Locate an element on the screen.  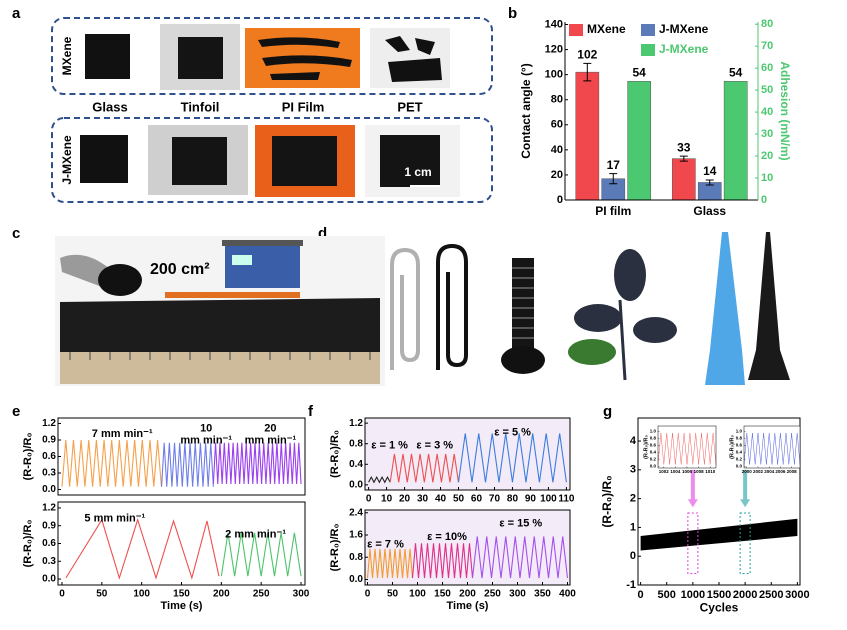
photo-d is located at coordinates (590, 308).